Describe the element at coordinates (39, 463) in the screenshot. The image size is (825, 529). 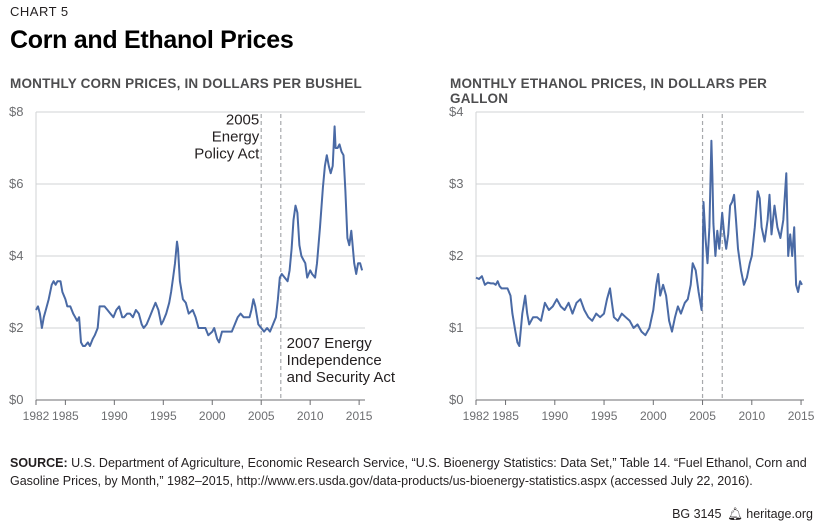
I see `source-label: SOURCE:` at that location.